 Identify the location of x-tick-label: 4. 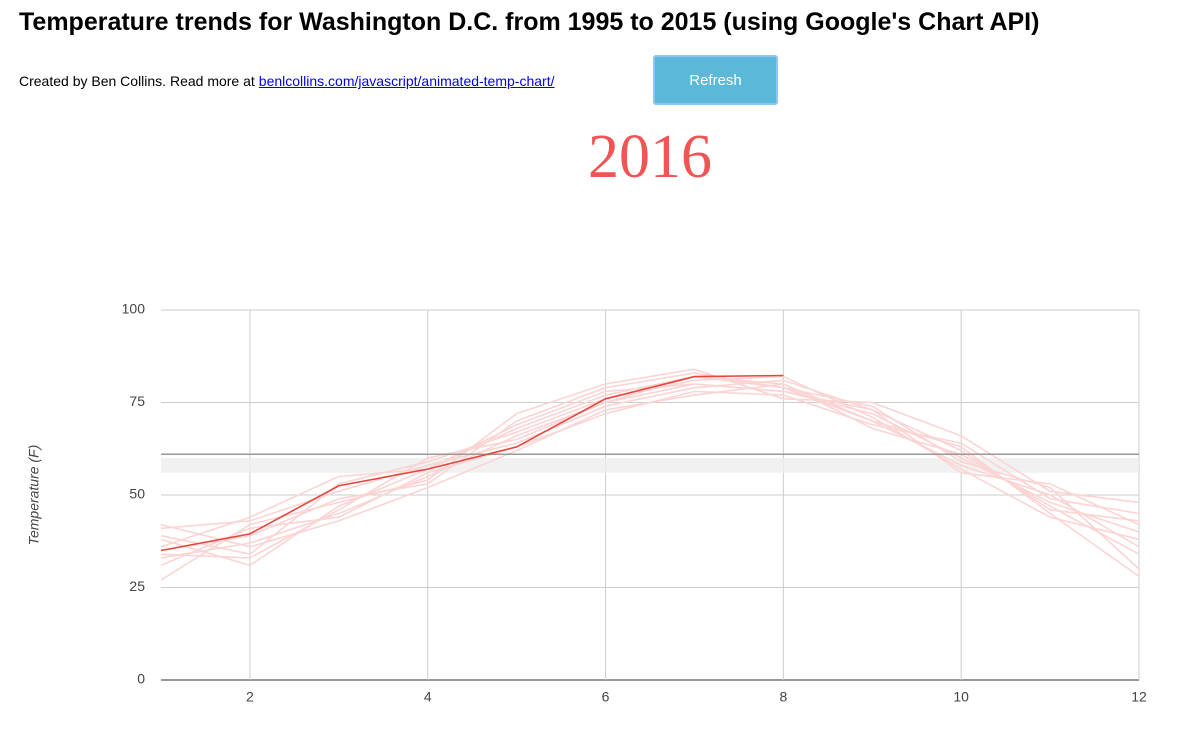
(428, 697).